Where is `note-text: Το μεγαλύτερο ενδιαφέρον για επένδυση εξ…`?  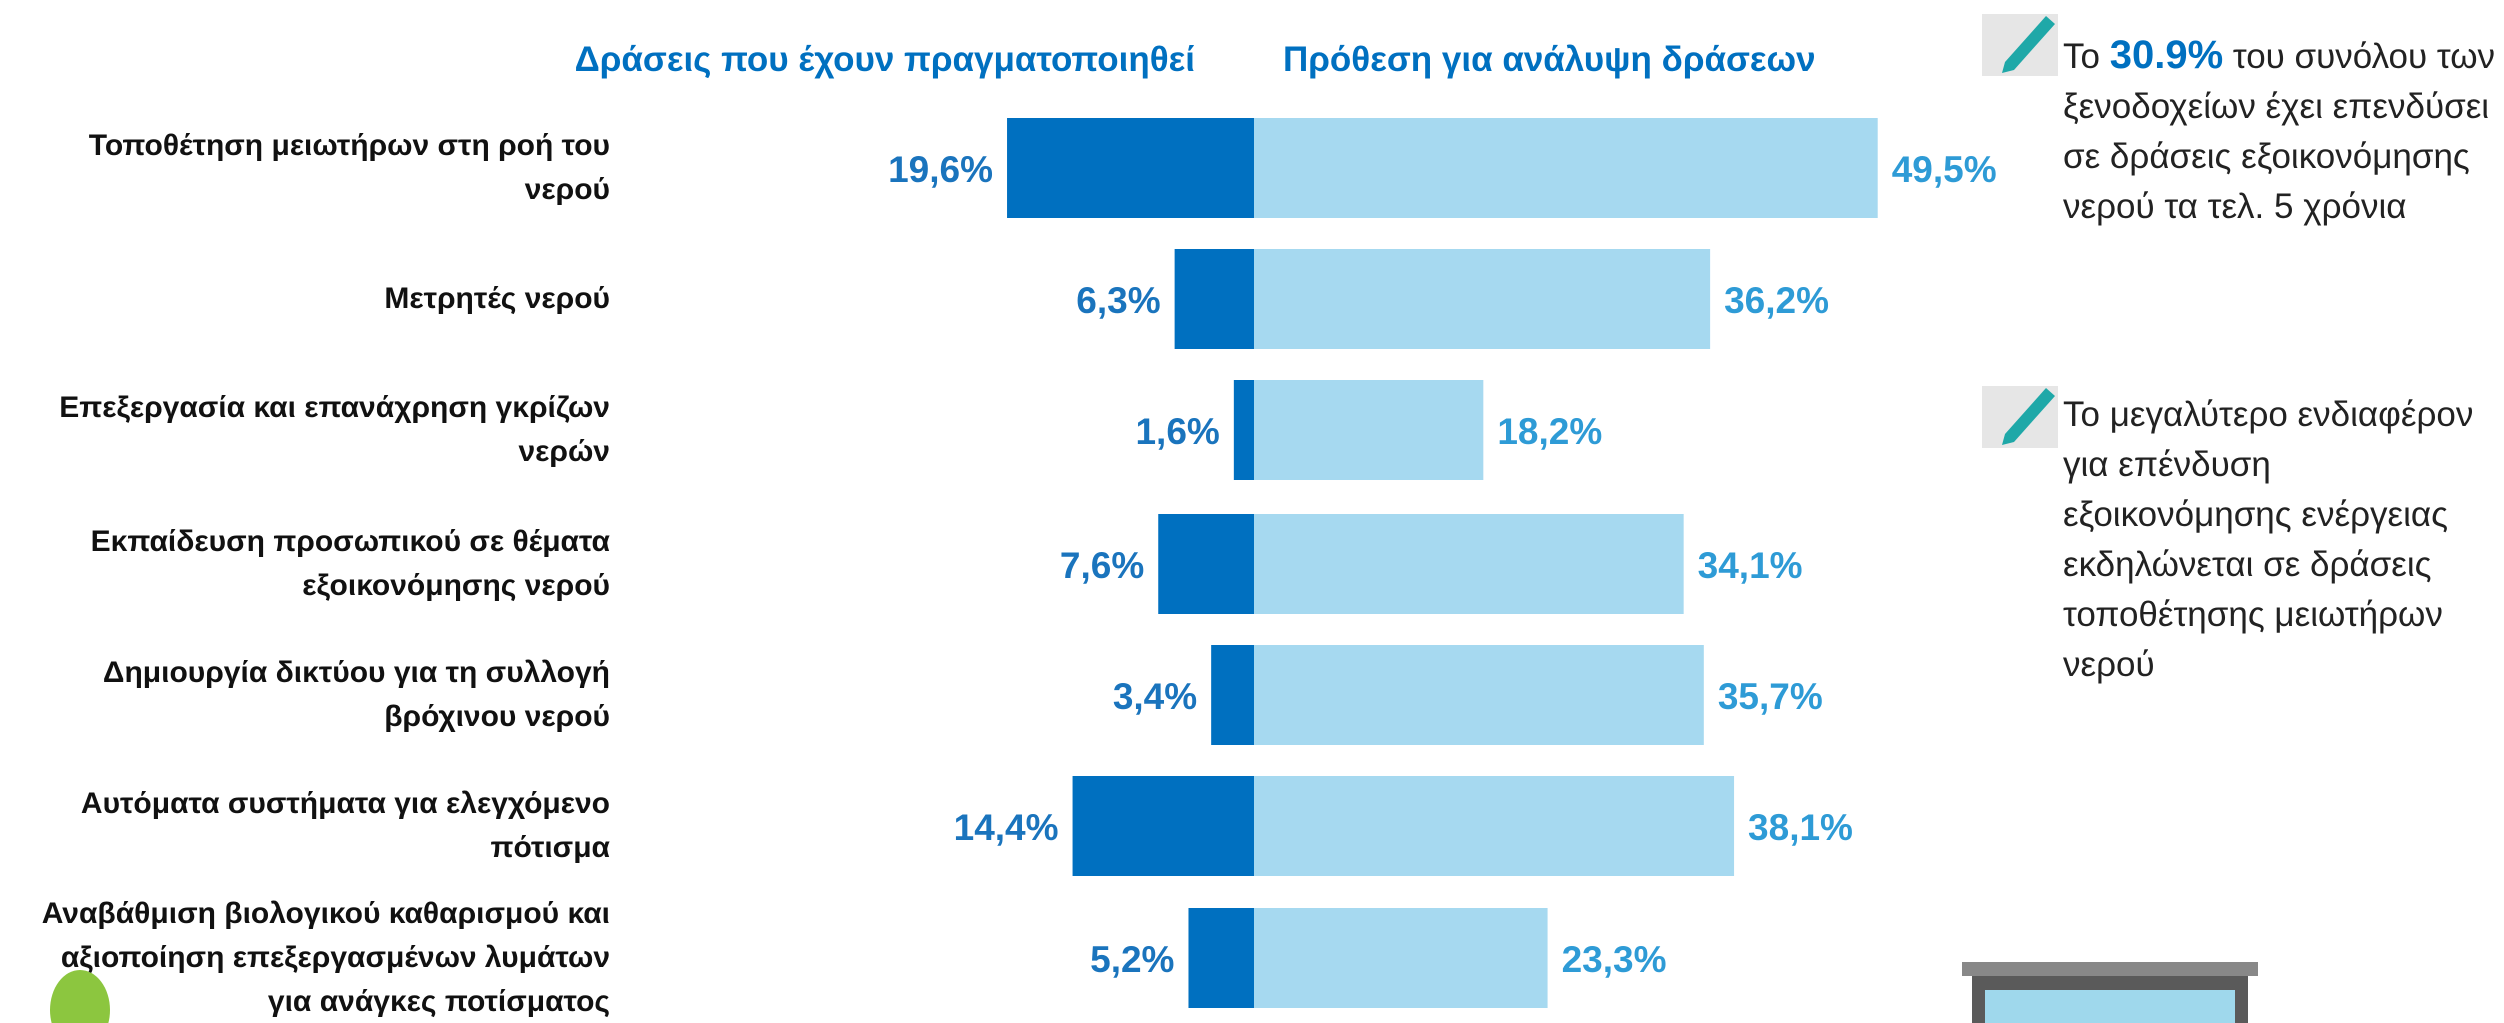 note-text: Το μεγαλύτερο ενδιαφέρον για επένδυση εξ… is located at coordinates (2268, 539).